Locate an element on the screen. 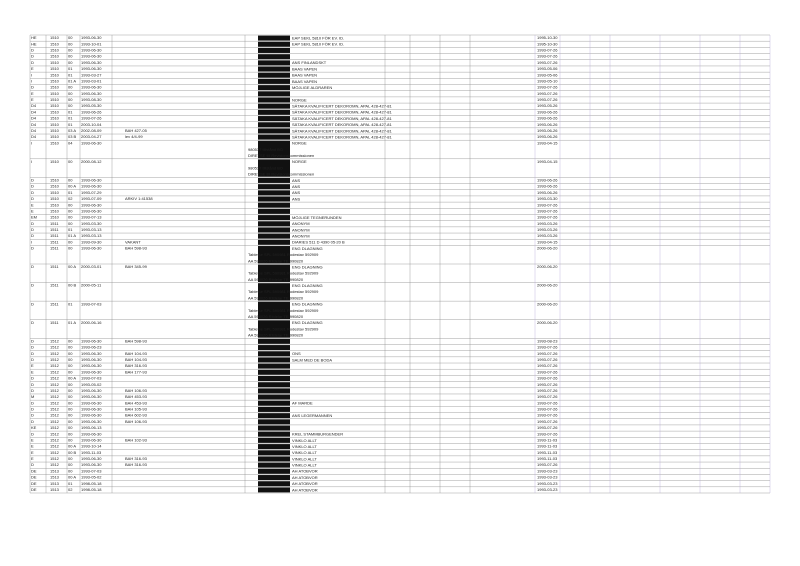  cell-text: 1993-11-03 is located at coordinates (547, 452).